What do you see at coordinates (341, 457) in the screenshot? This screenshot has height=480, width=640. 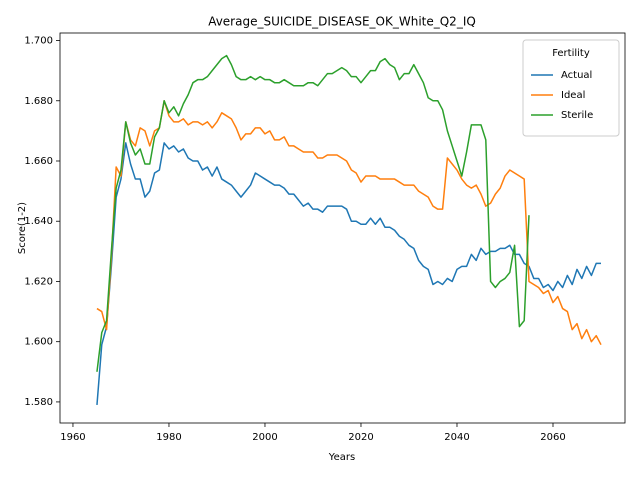 I see `x-axis-label: Years` at bounding box center [341, 457].